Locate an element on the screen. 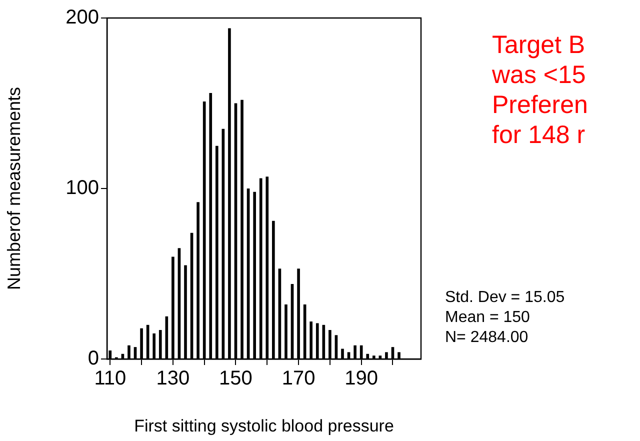 The width and height of the screenshot is (640, 441). y-tick-label: 100 is located at coordinates (82, 188).